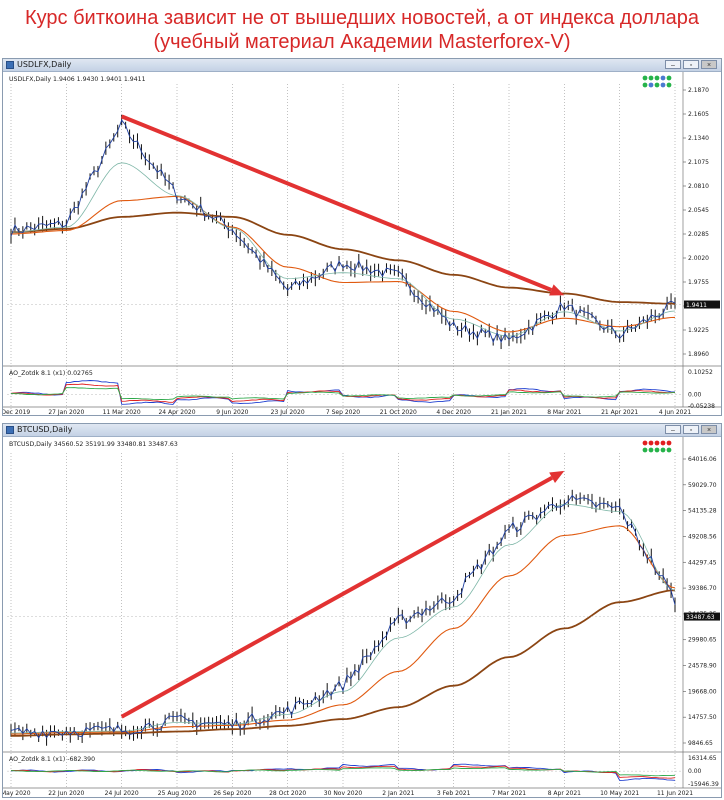 This screenshot has height=800, width=724. Describe the element at coordinates (675, 412) in the screenshot. I see `time-axis-label: 4 Jun 2021` at that location.